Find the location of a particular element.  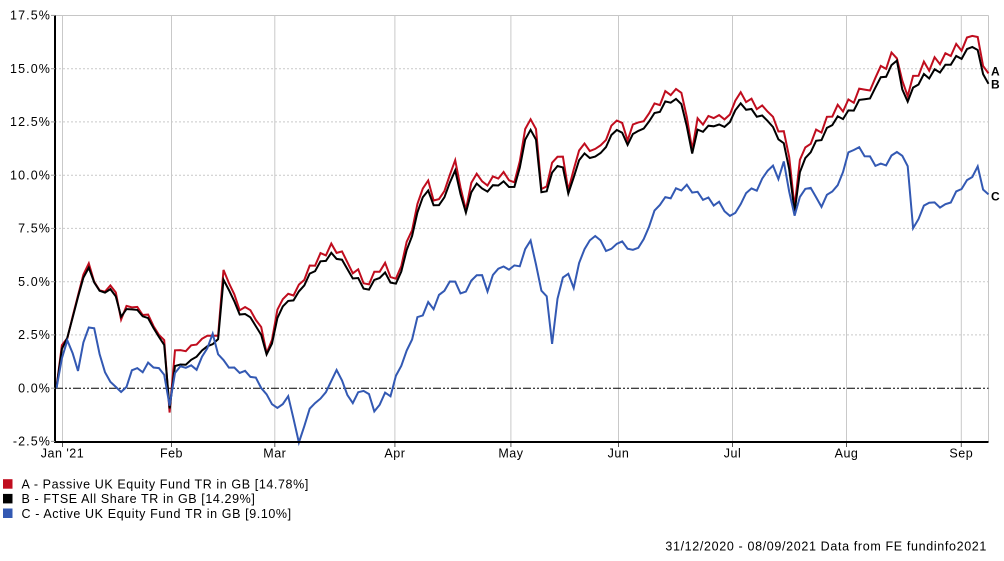

svg-text: Jun is located at coordinates (619, 453).